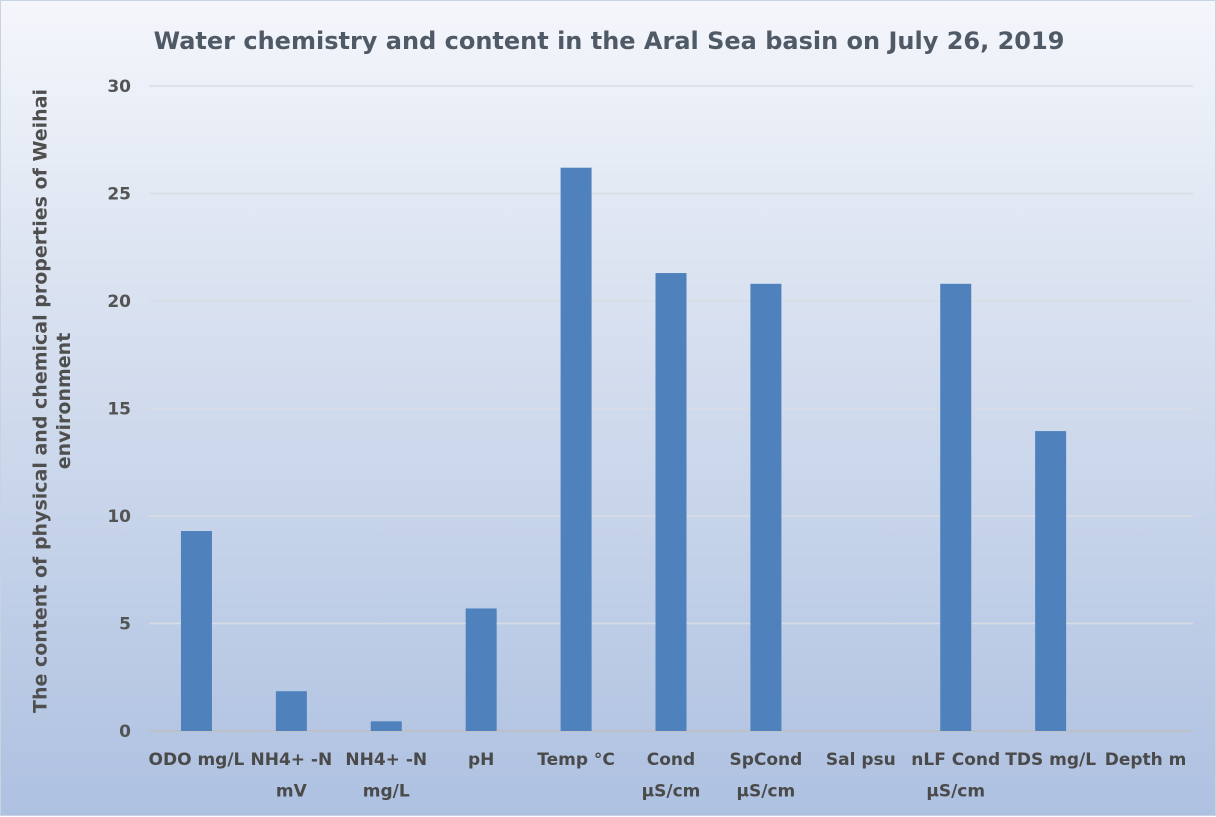  I want to click on x-tick-label-line: nLF Cond, so click(955, 760).